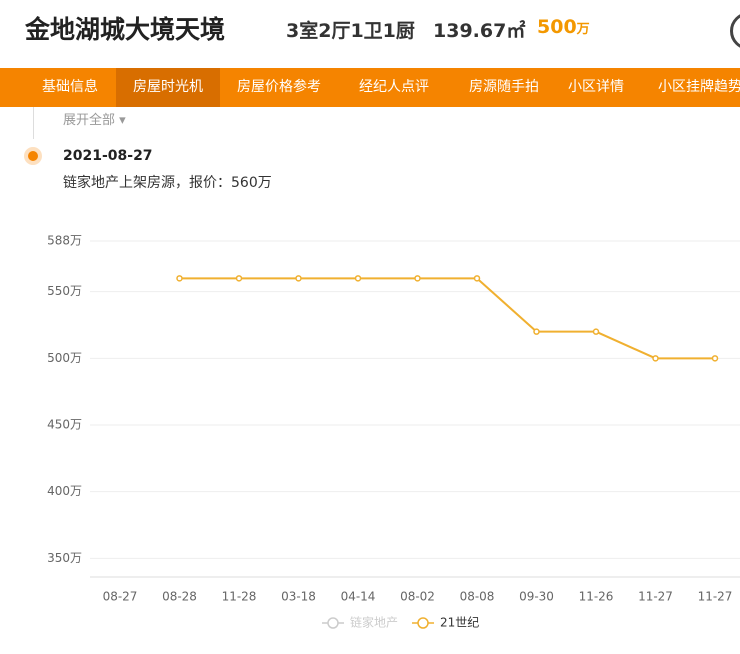 Image resolution: width=740 pixels, height=654 pixels. What do you see at coordinates (108, 156) in the screenshot?
I see `timeline-date: 2021-08-27` at bounding box center [108, 156].